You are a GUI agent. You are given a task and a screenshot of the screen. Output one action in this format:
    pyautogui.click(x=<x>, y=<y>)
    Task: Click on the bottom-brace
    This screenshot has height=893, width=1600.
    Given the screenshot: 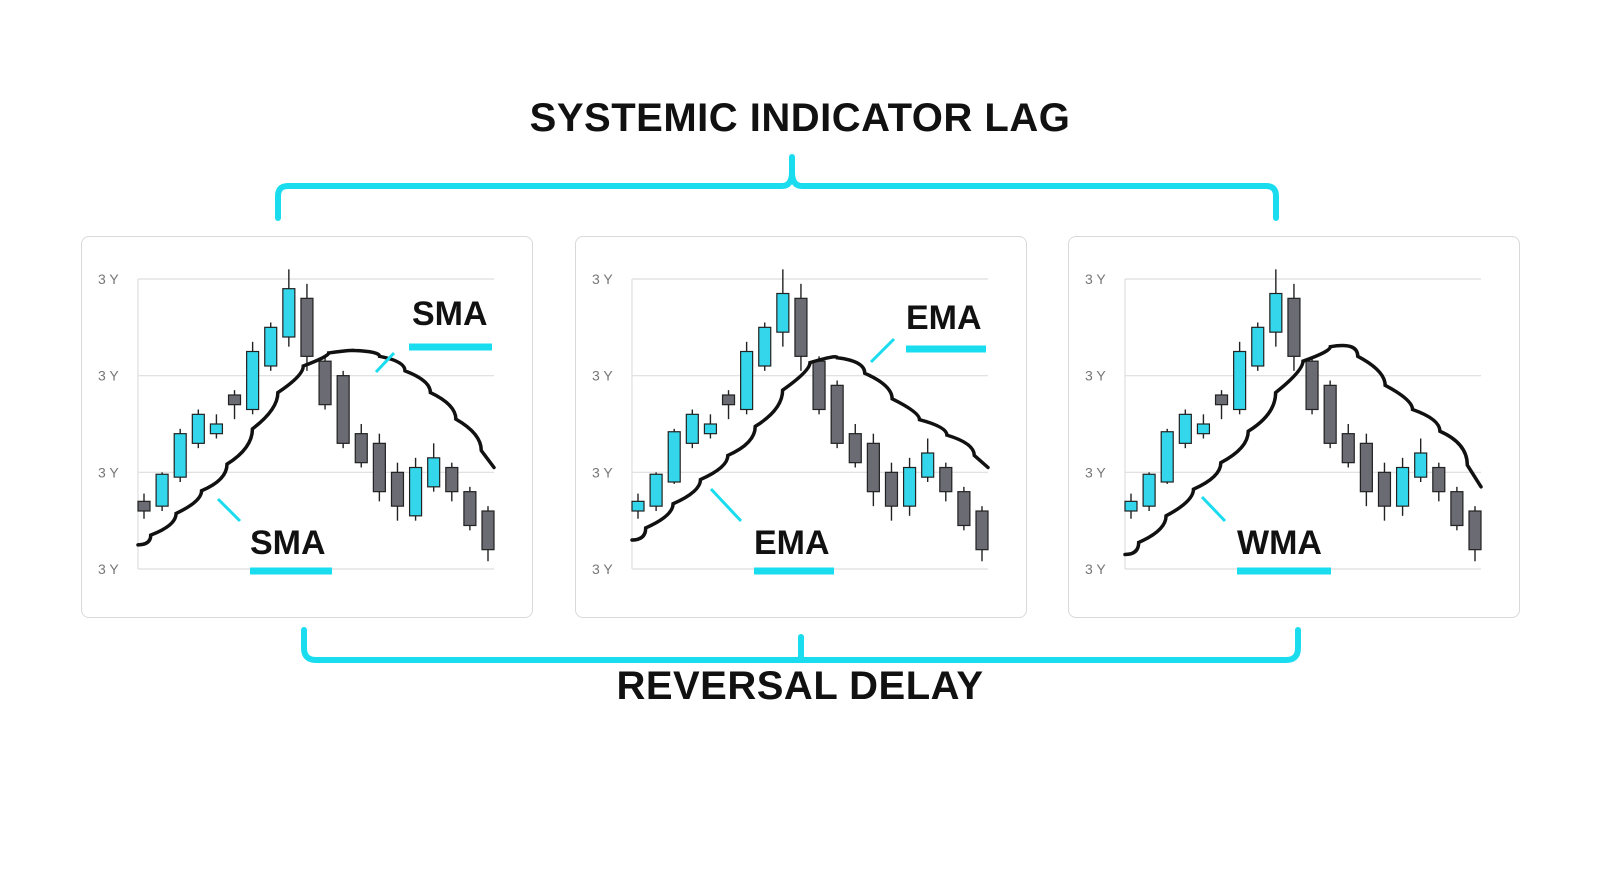 What is the action you would take?
    pyautogui.click(x=801, y=645)
    